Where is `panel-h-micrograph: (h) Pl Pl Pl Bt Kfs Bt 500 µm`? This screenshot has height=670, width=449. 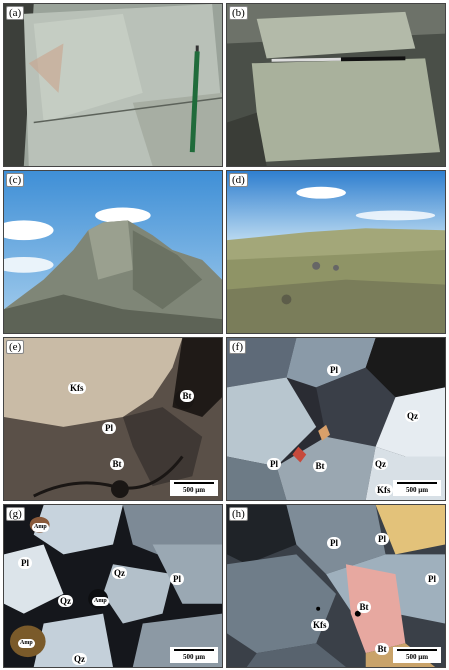 panel-h-micrograph: (h) Pl Pl Pl Bt Kfs Bt 500 µm is located at coordinates (336, 586).